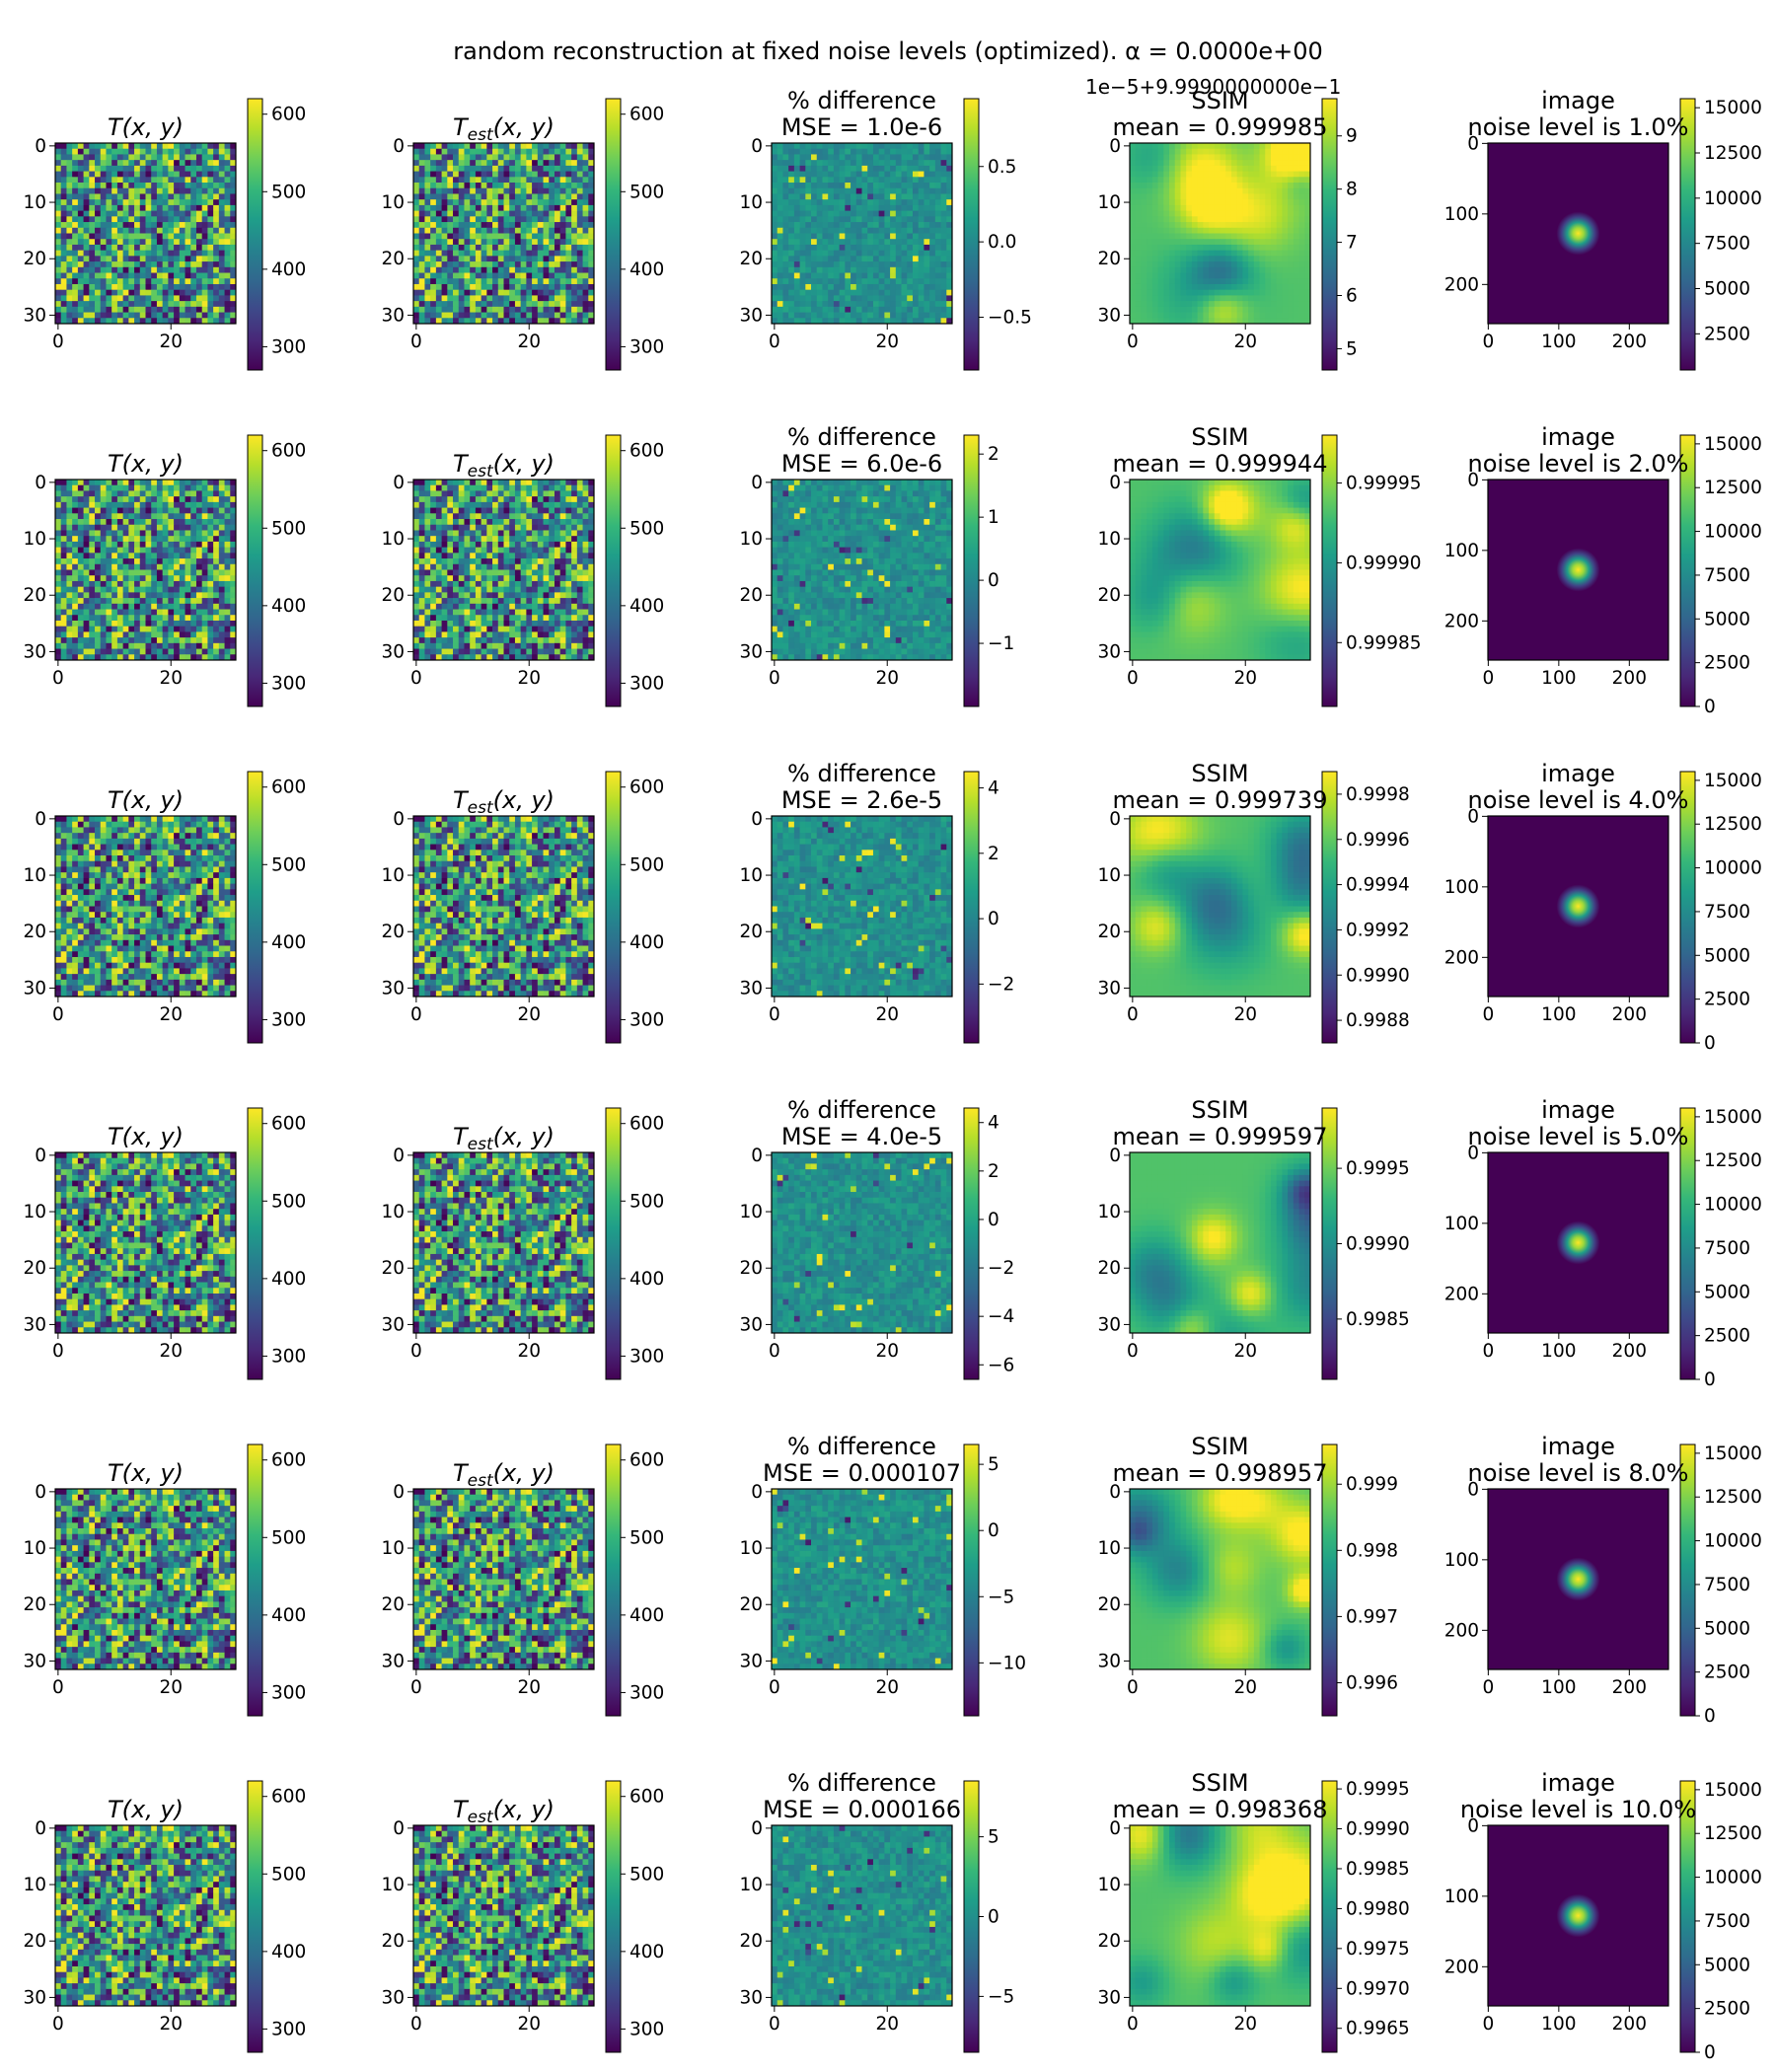 This screenshot has height=2072, width=1776. What do you see at coordinates (751, 259) in the screenshot?
I see `y-tick-label: 20` at bounding box center [751, 259].